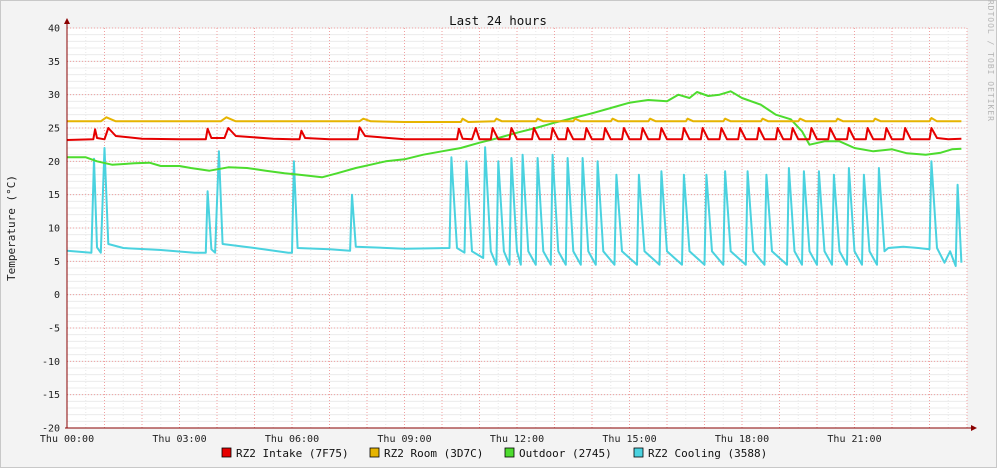 The image size is (997, 468). I want to click on x-tick-label: Thu 03:00, so click(179, 439).